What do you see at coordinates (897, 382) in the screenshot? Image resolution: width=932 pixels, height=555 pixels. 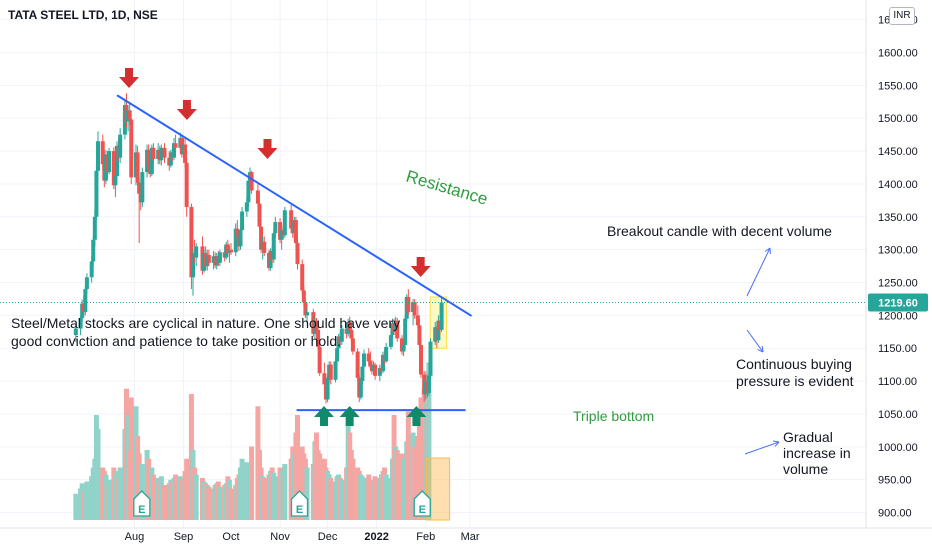 I see `price-tick-label: 1100.00` at bounding box center [897, 382].